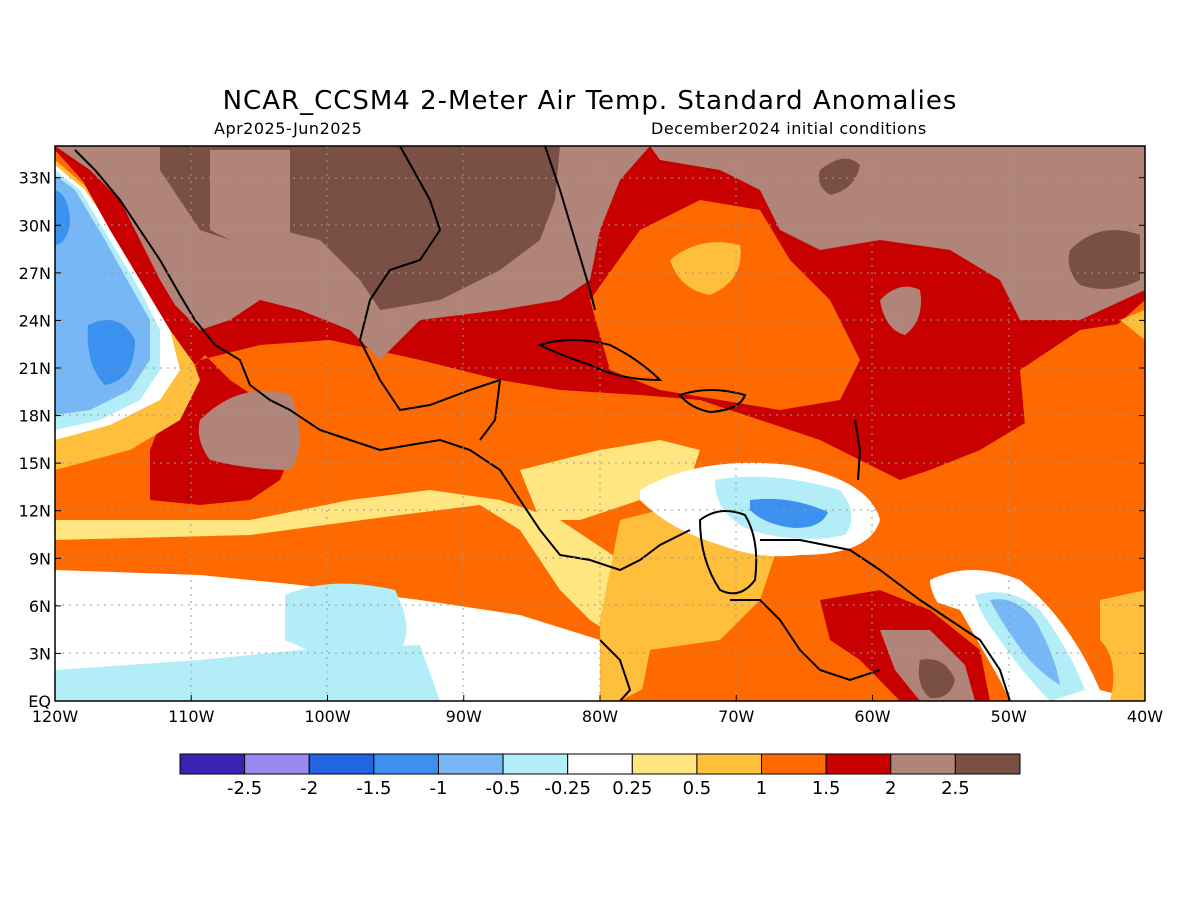  What do you see at coordinates (35, 273) in the screenshot?
I see `lat-label: 27N` at bounding box center [35, 273].